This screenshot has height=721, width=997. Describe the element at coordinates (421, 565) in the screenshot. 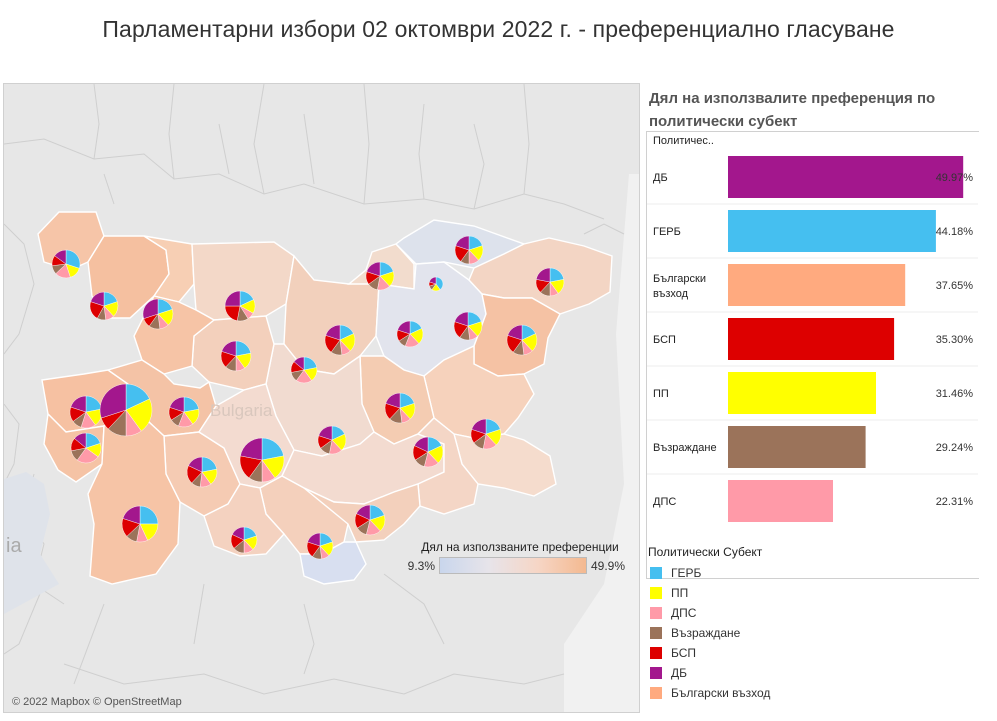

I see `color-legend-min: 9.3%` at that location.